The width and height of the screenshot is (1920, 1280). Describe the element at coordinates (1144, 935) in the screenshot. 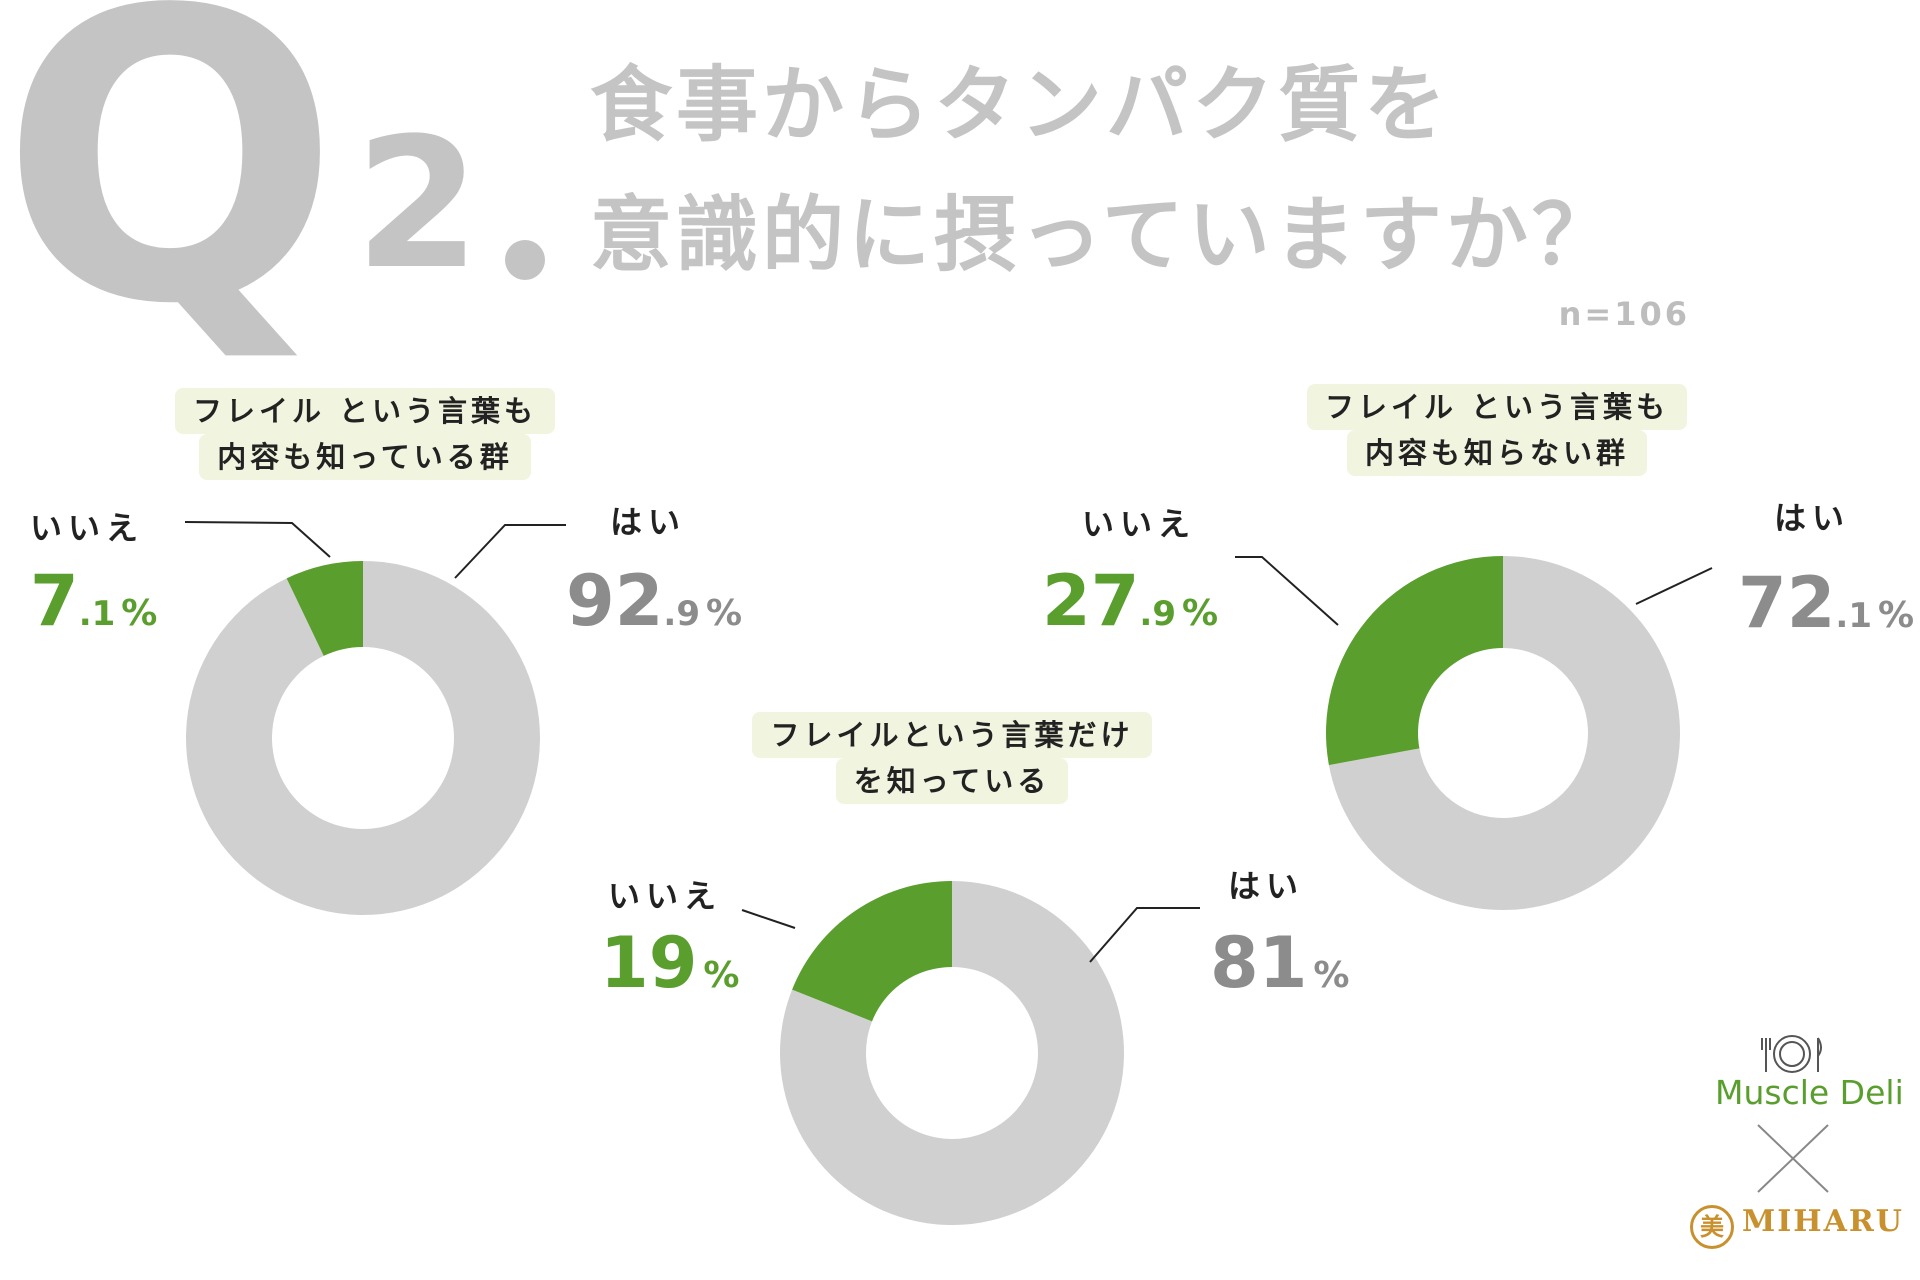

I see `leader-line-1-yes` at that location.